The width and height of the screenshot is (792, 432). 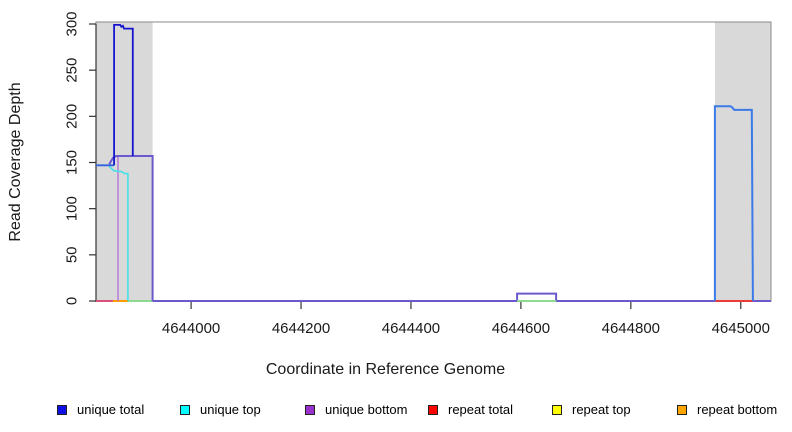 What do you see at coordinates (123, 94) in the screenshot?
I see `series-unique-total-spike` at bounding box center [123, 94].